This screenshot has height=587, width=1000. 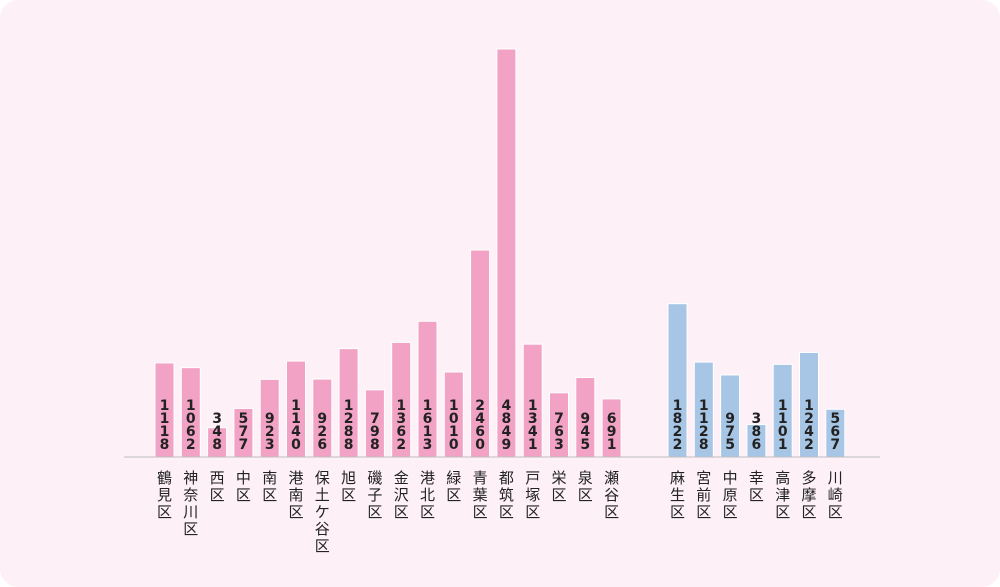 What do you see at coordinates (374, 495) in the screenshot?
I see `category-label: 磯子区` at bounding box center [374, 495].